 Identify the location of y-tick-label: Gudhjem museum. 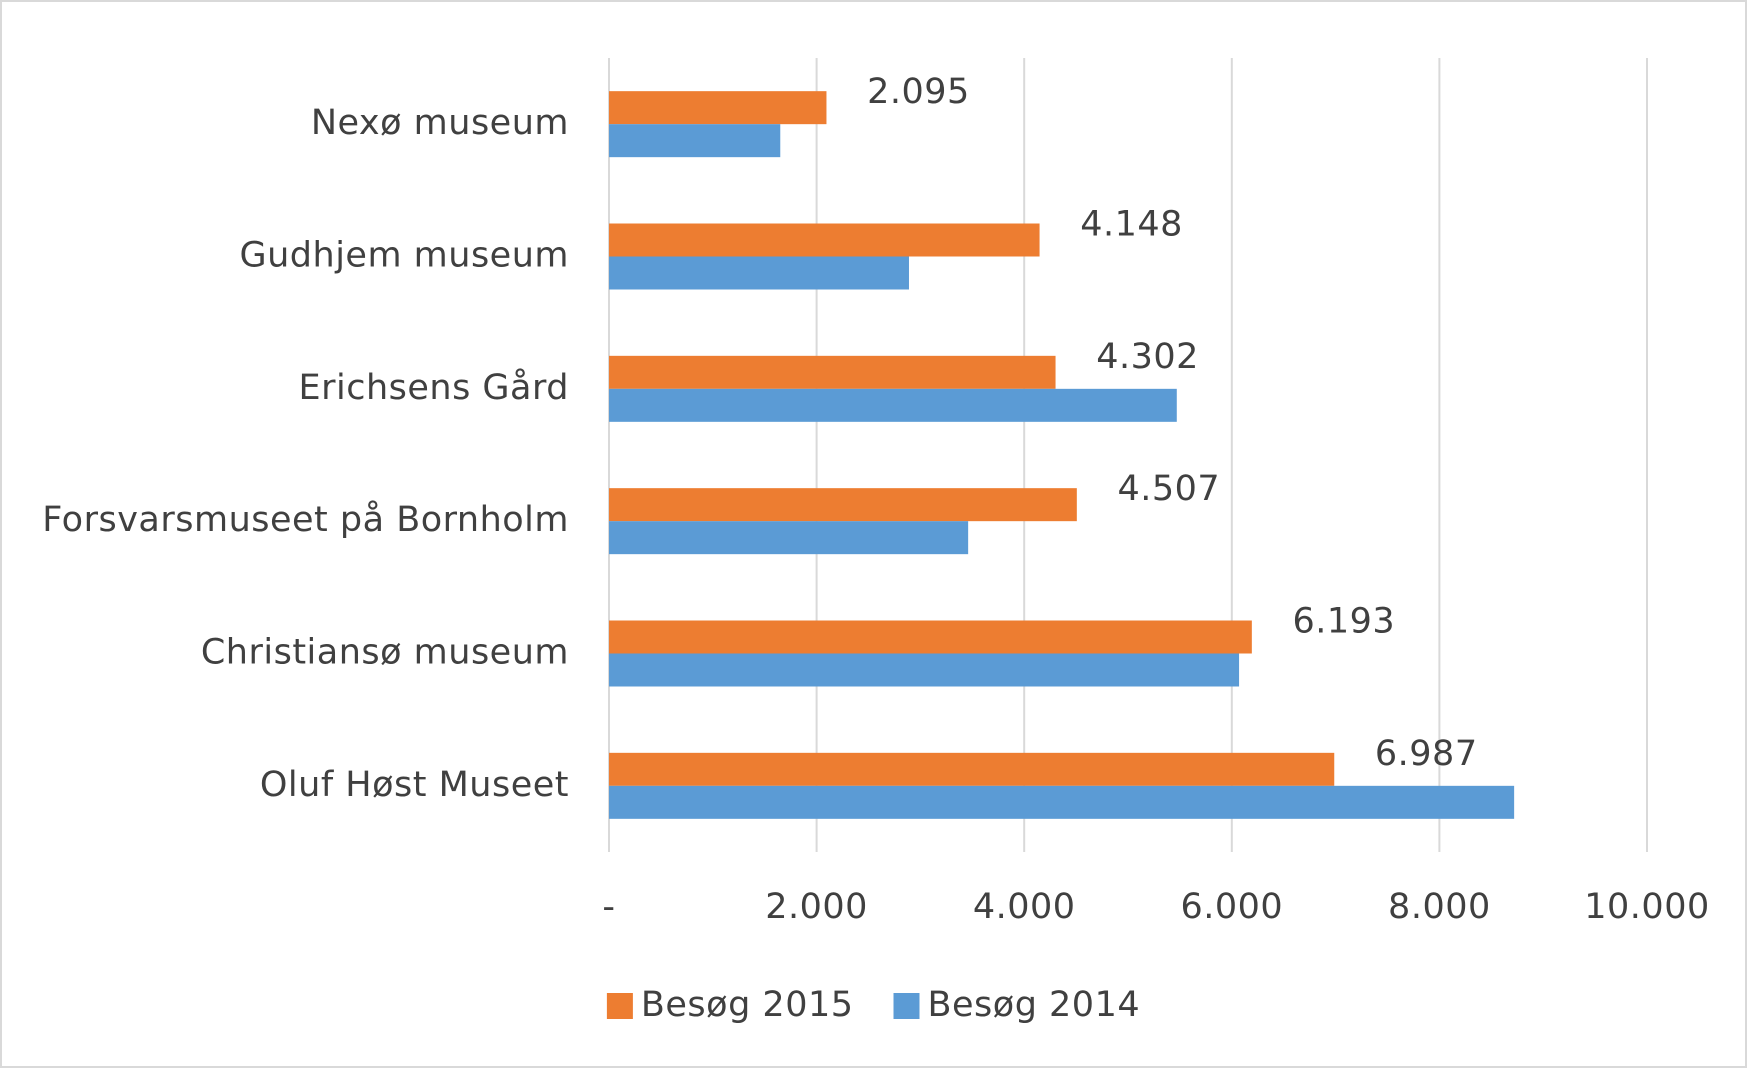
(404, 256).